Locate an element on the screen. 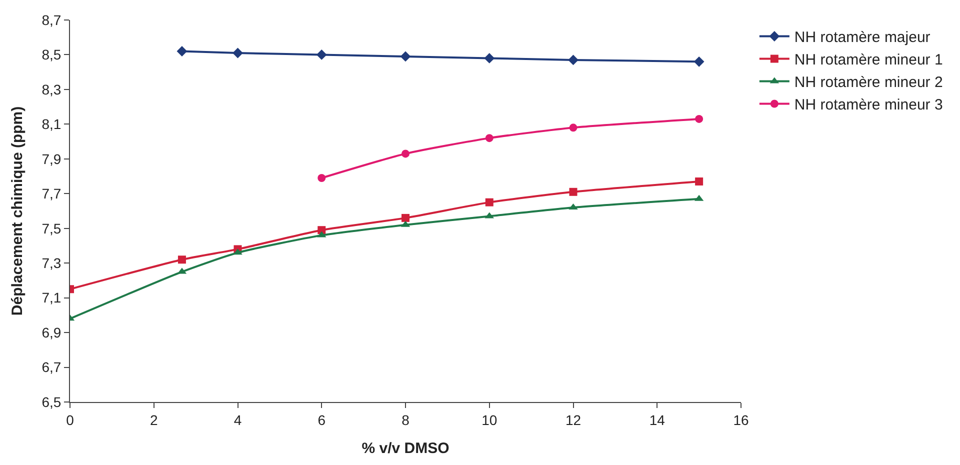 This screenshot has height=465, width=960. legend-label: NH rotamère mineur 1 is located at coordinates (868, 60).